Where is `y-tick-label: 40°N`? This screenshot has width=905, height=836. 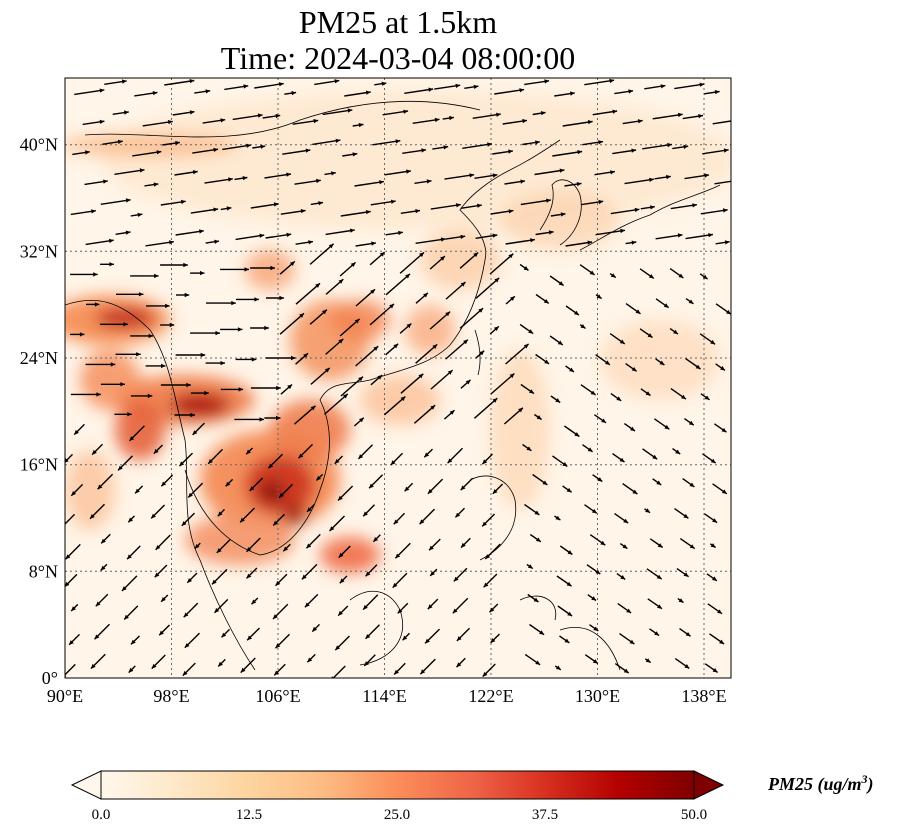 y-tick-label: 40°N is located at coordinates (39, 145).